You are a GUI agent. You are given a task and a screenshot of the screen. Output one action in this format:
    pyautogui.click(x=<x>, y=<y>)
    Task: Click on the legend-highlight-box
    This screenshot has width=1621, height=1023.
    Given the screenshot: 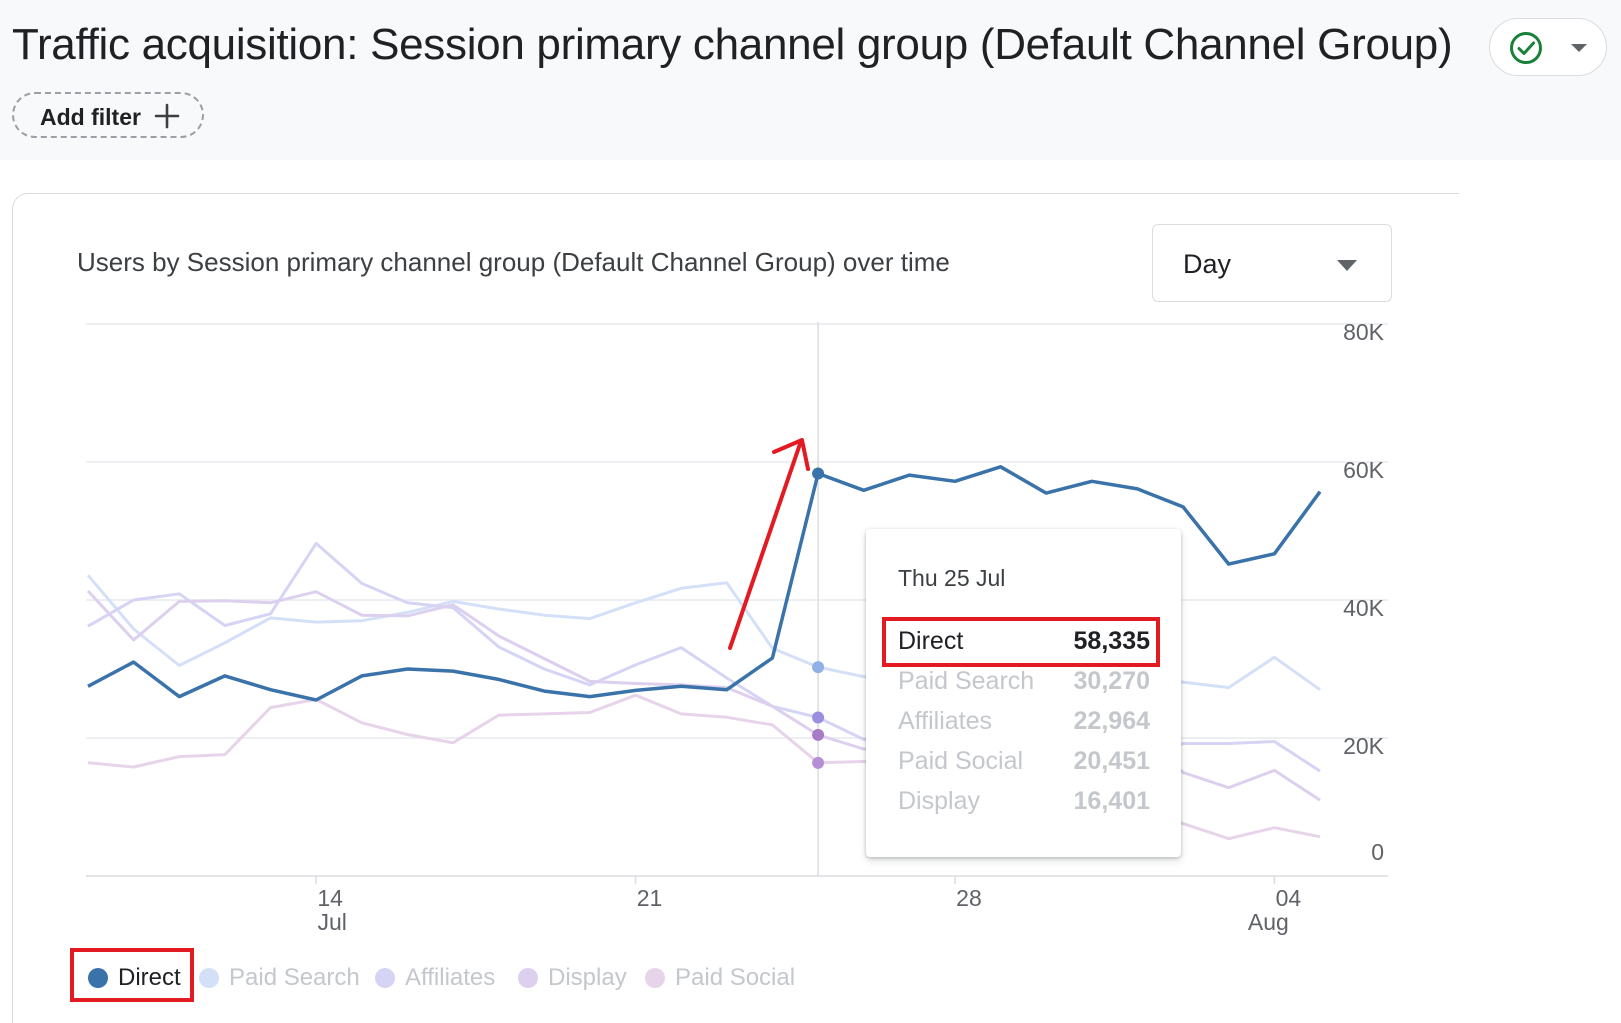 What is the action you would take?
    pyautogui.click(x=132, y=975)
    